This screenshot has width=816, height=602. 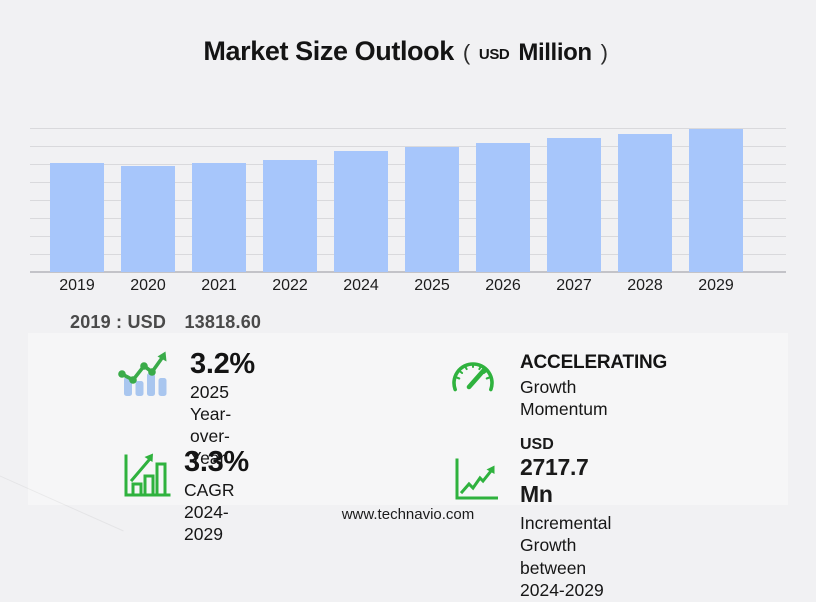 I want to click on title-unit-currency: USD, so click(x=494, y=54).